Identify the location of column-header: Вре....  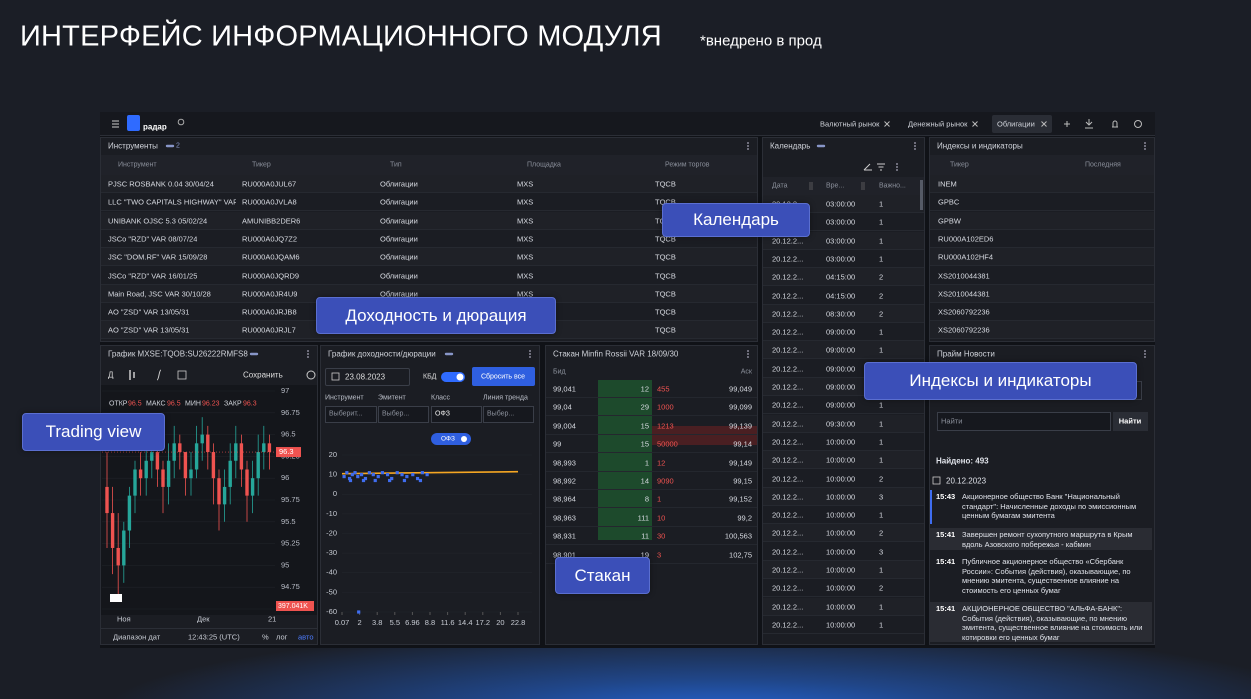
(835, 186).